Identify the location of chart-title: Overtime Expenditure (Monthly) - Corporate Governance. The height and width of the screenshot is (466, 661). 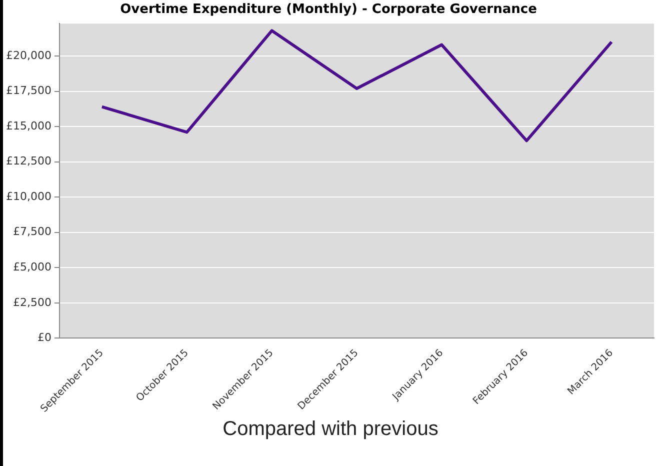
(329, 10).